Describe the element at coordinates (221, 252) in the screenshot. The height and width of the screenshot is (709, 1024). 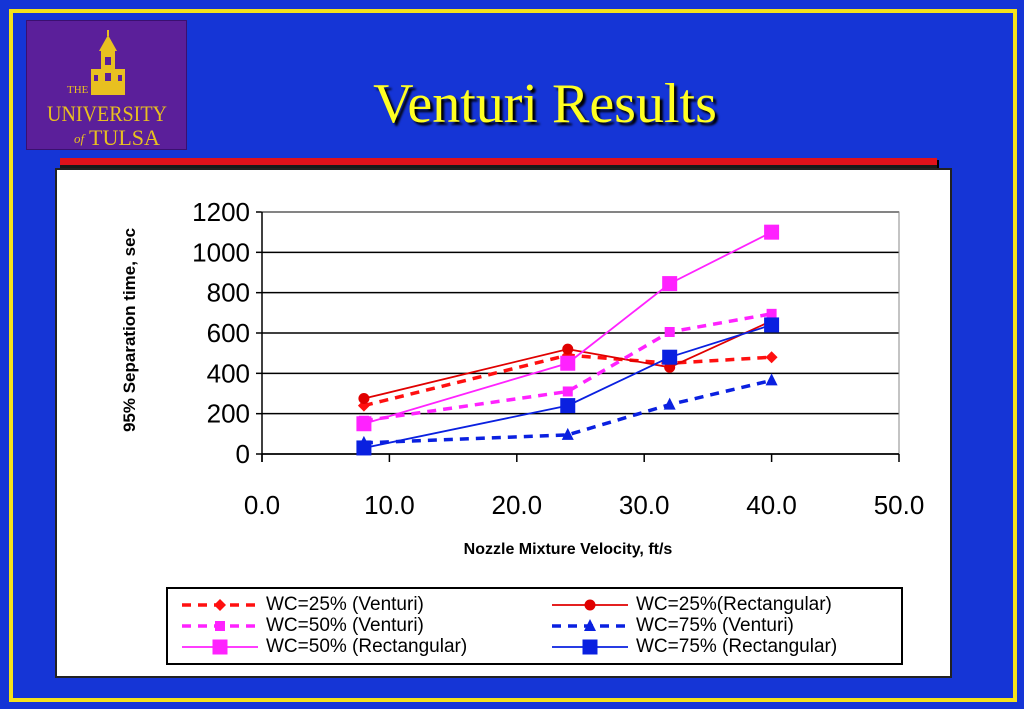
I see `y-tick-label: 1000` at that location.